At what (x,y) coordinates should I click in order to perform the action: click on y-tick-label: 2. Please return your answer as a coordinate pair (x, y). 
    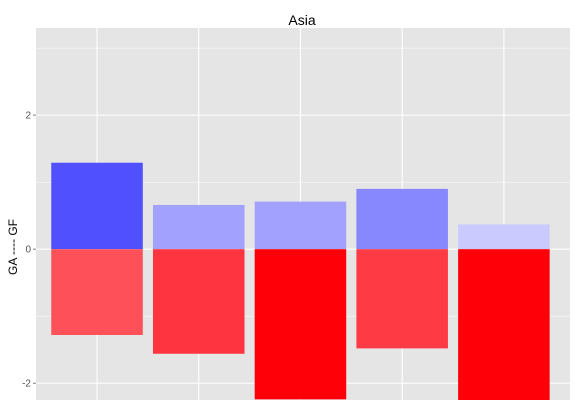
    Looking at the image, I should click on (28, 116).